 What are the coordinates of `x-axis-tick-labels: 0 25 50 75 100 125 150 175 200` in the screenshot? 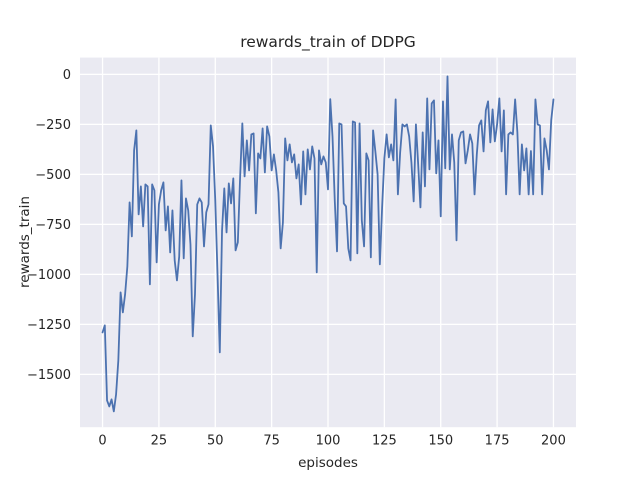 It's located at (331, 441).